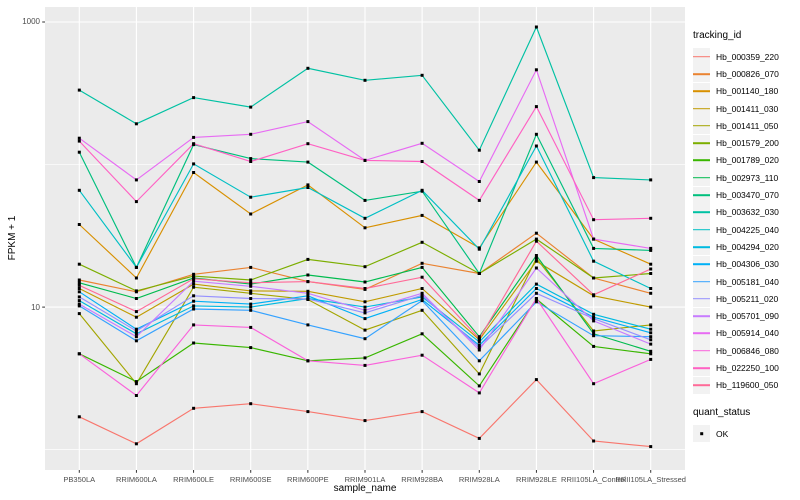 The height and width of the screenshot is (500, 800). I want to click on y-tick-label: 1000, so click(31, 22).